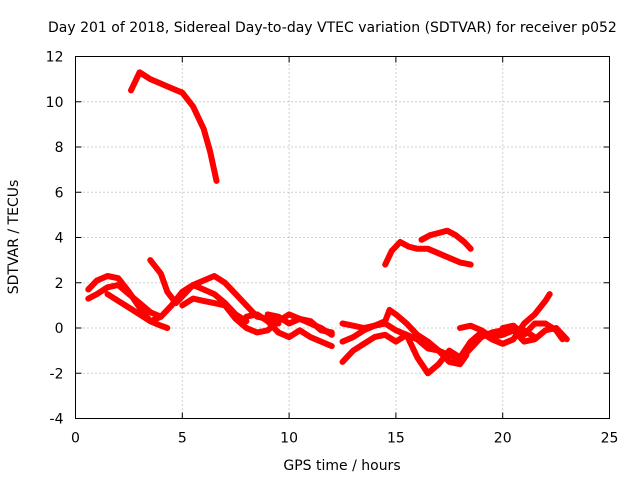 The width and height of the screenshot is (640, 480). What do you see at coordinates (182, 439) in the screenshot?
I see `x-tick-label: 5` at bounding box center [182, 439].